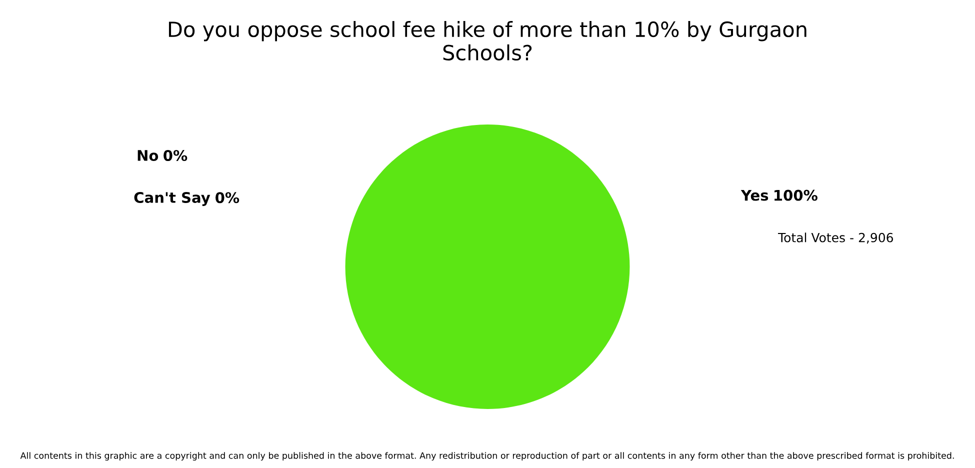 The height and width of the screenshot is (468, 975). What do you see at coordinates (487, 456) in the screenshot?
I see `text: All contents in this graphic are a copyright and can only be published in the above format. Any redistribution or reproduction of part or all contents in any form other than the above prescribed format is prohibited.` at bounding box center [487, 456].